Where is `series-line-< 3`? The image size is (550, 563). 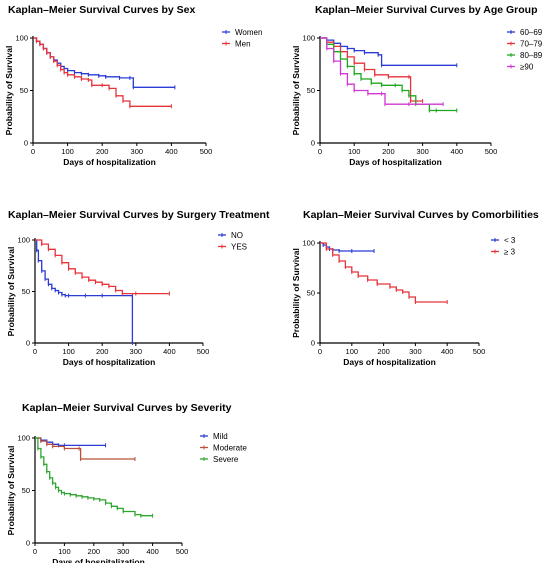 series-line-< 3 is located at coordinates (347, 247).